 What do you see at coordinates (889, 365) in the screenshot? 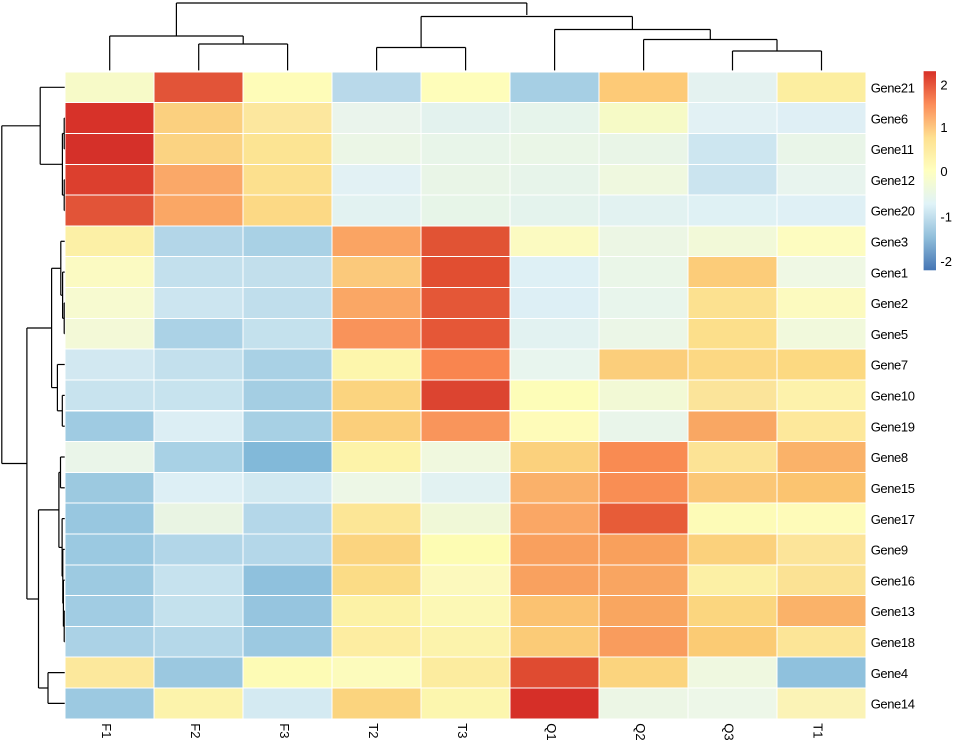
I see `svg-text: Gene7` at bounding box center [889, 365].